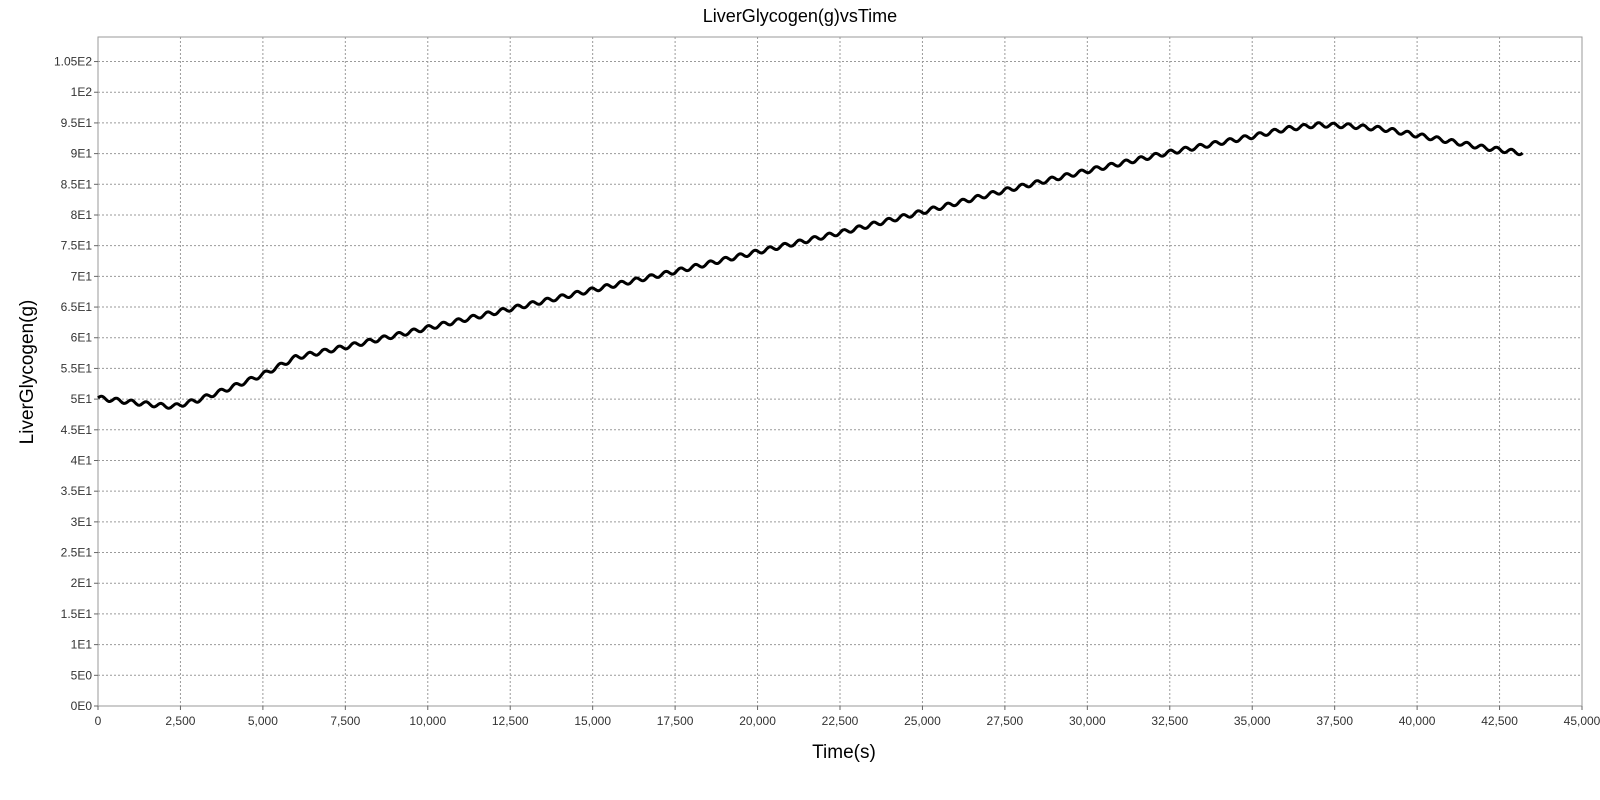  Describe the element at coordinates (180, 721) in the screenshot. I see `x-tick-label: 2,500` at that location.